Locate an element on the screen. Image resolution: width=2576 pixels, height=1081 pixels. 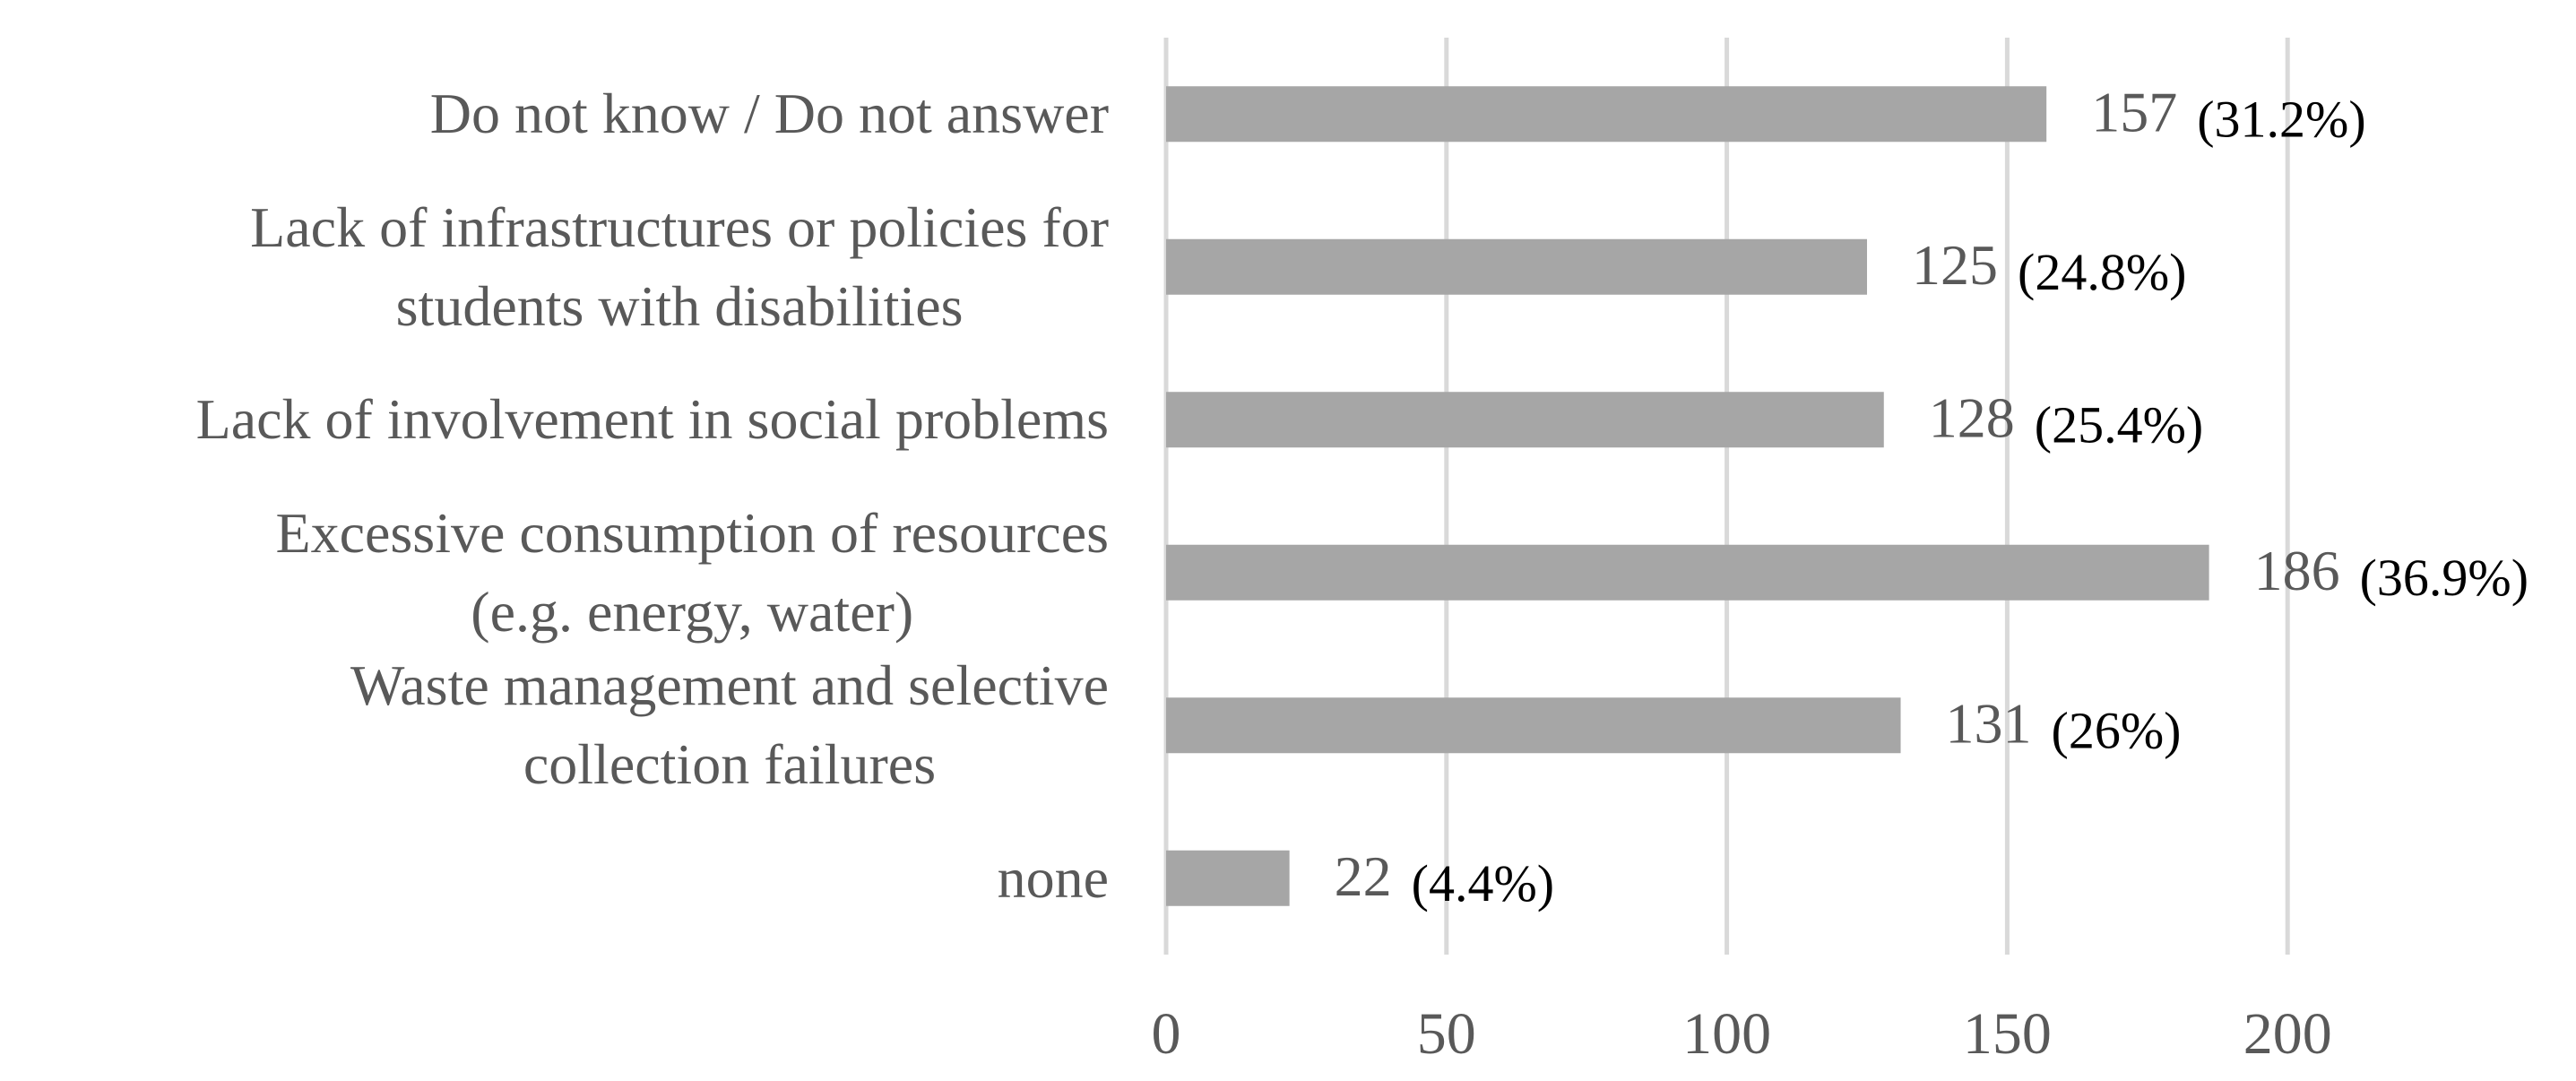
category-label-box: Do not know / Do not answer is located at coordinates (769, 114).